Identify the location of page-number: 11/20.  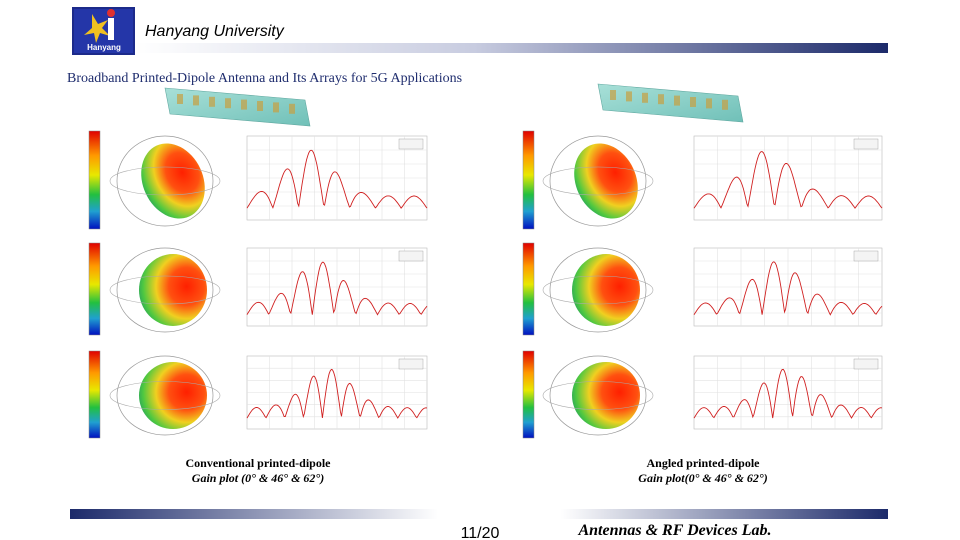
(480, 532).